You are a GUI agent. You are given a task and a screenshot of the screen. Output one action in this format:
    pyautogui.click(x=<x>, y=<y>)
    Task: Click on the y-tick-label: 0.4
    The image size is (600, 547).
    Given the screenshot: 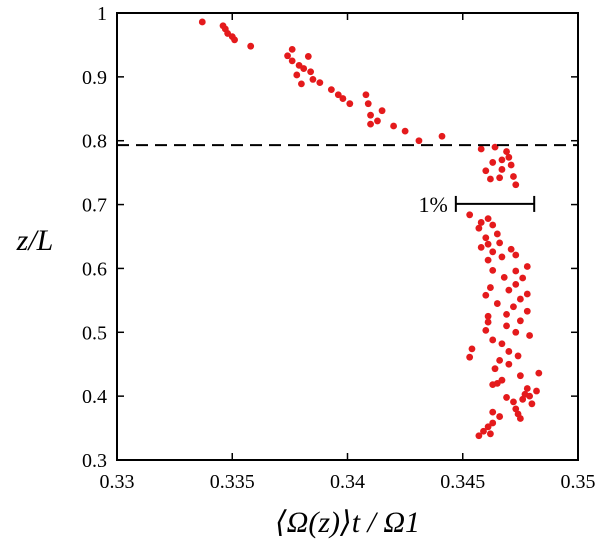 What is the action you would take?
    pyautogui.click(x=94, y=397)
    